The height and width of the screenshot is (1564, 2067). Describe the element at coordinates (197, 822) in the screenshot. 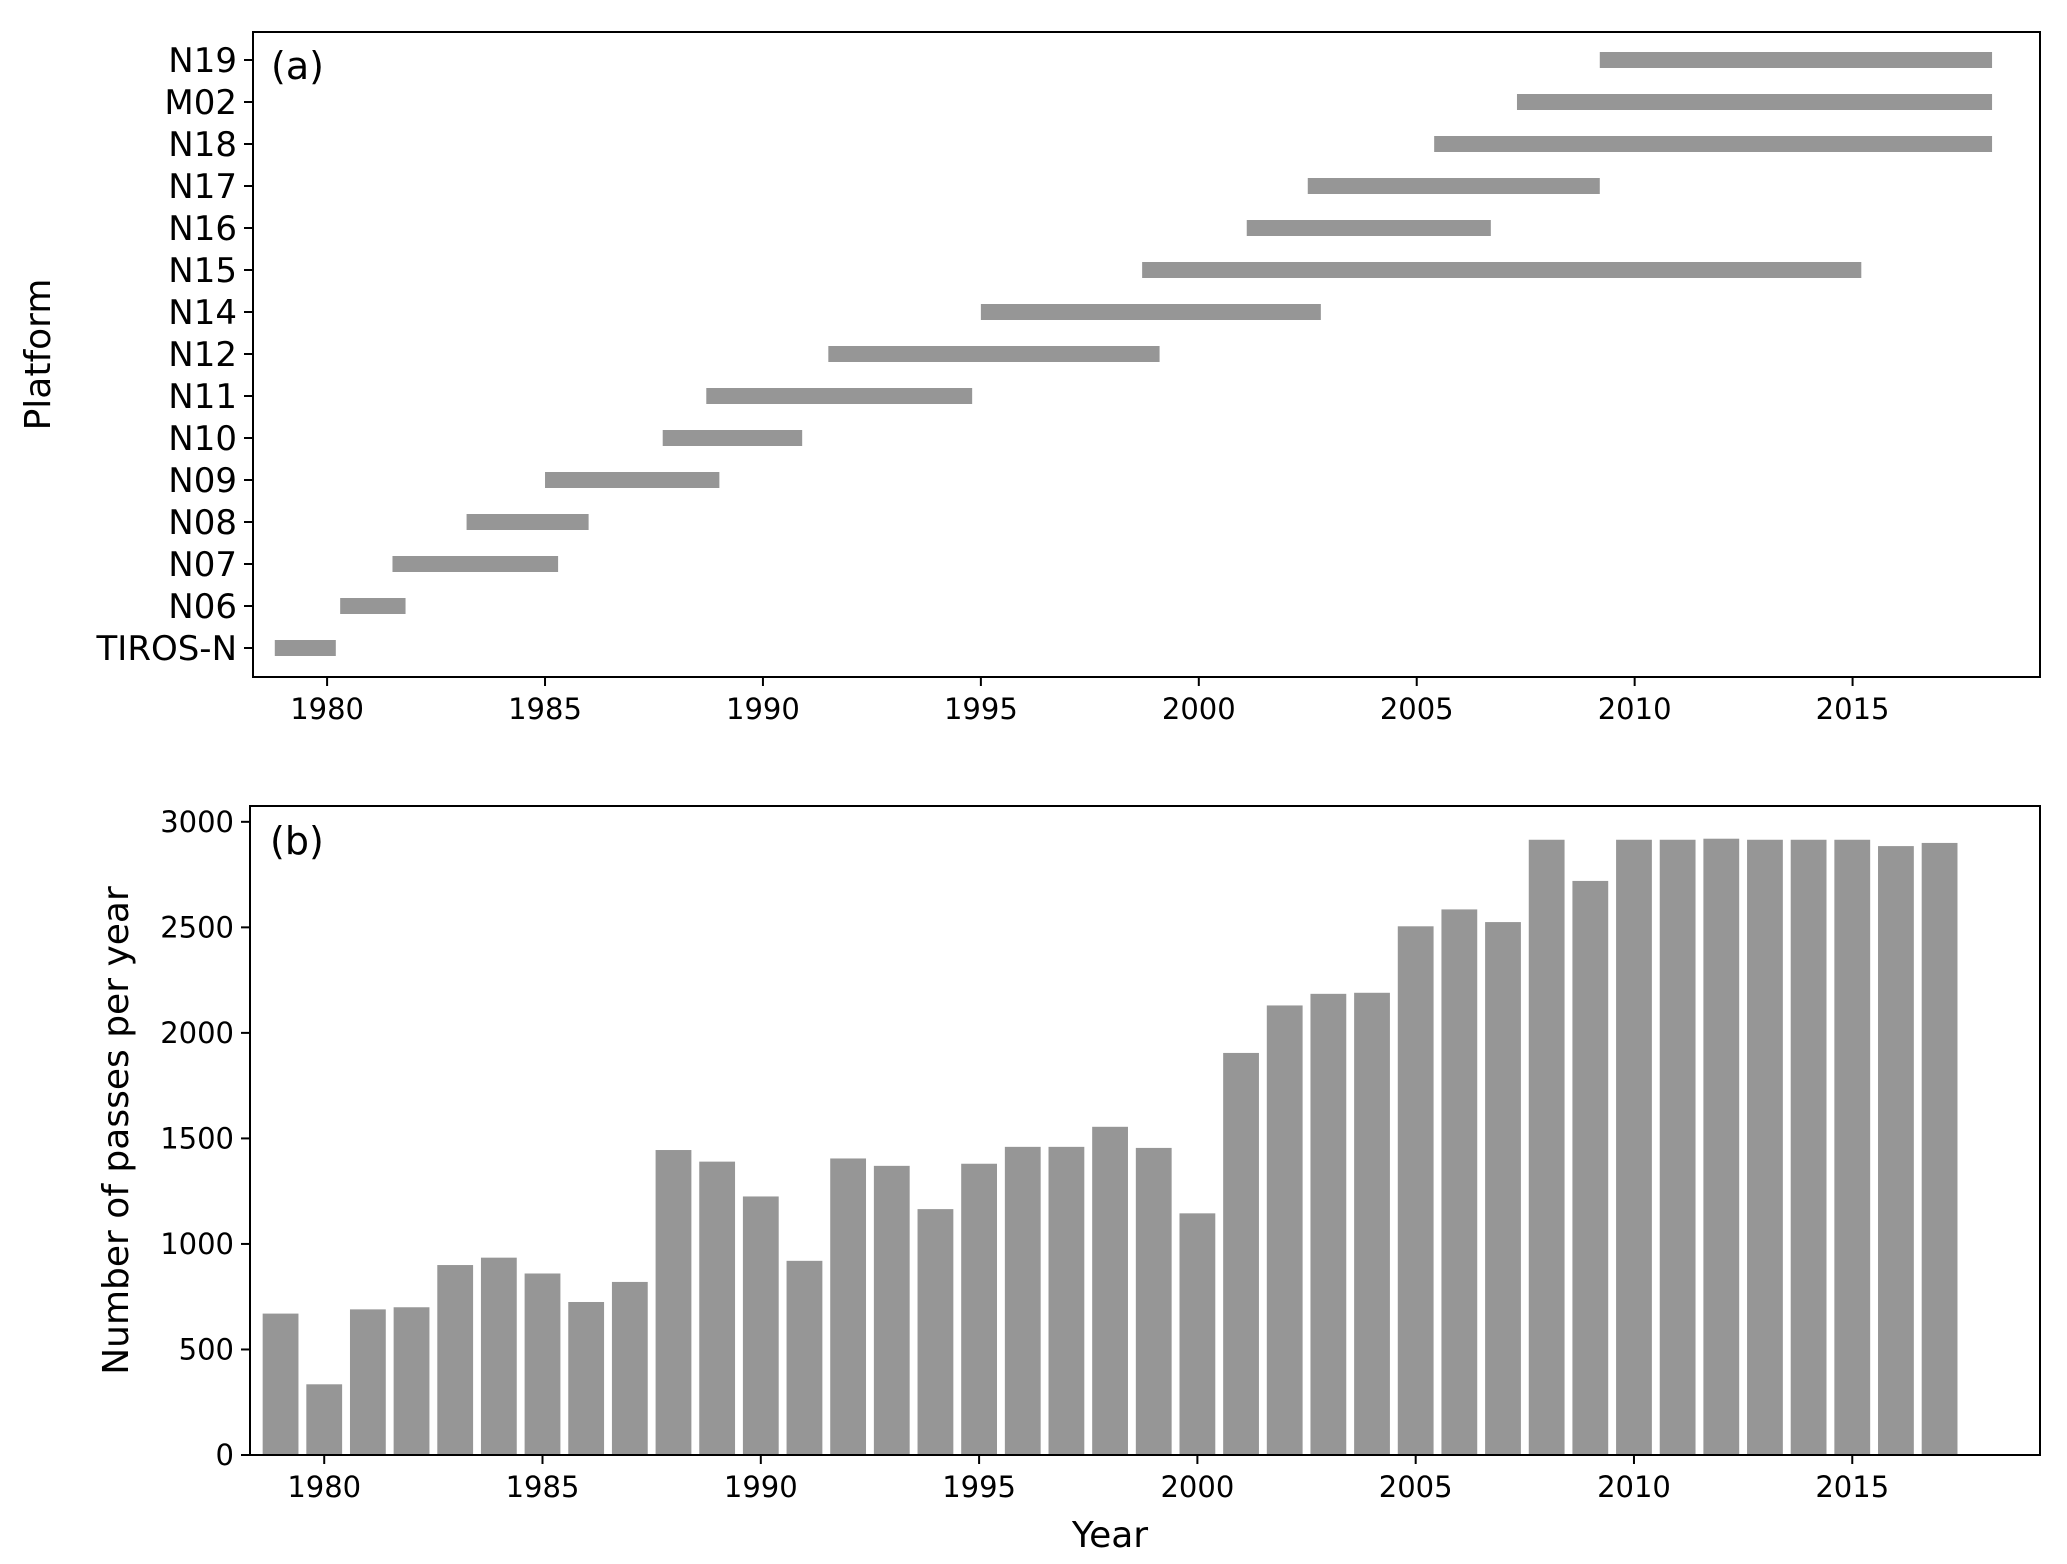

I see `y-tick-label: 3000` at that location.